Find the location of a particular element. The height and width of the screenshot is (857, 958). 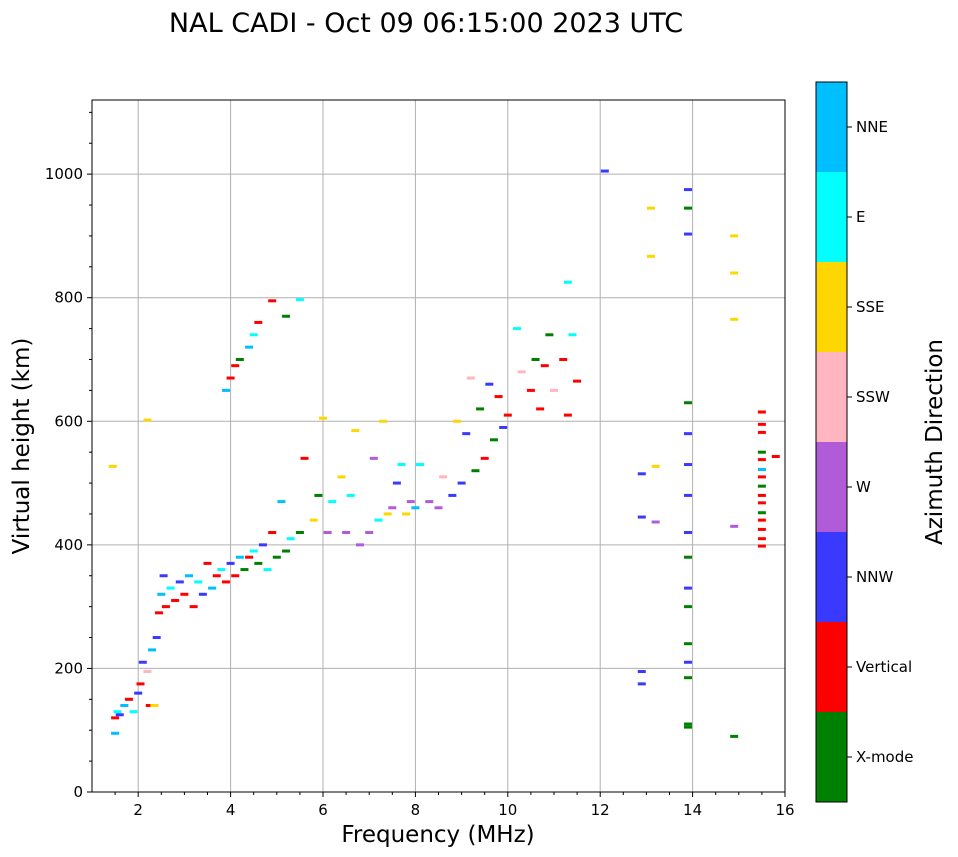

colorbar-label-x-mode: X-mode is located at coordinates (884, 757).